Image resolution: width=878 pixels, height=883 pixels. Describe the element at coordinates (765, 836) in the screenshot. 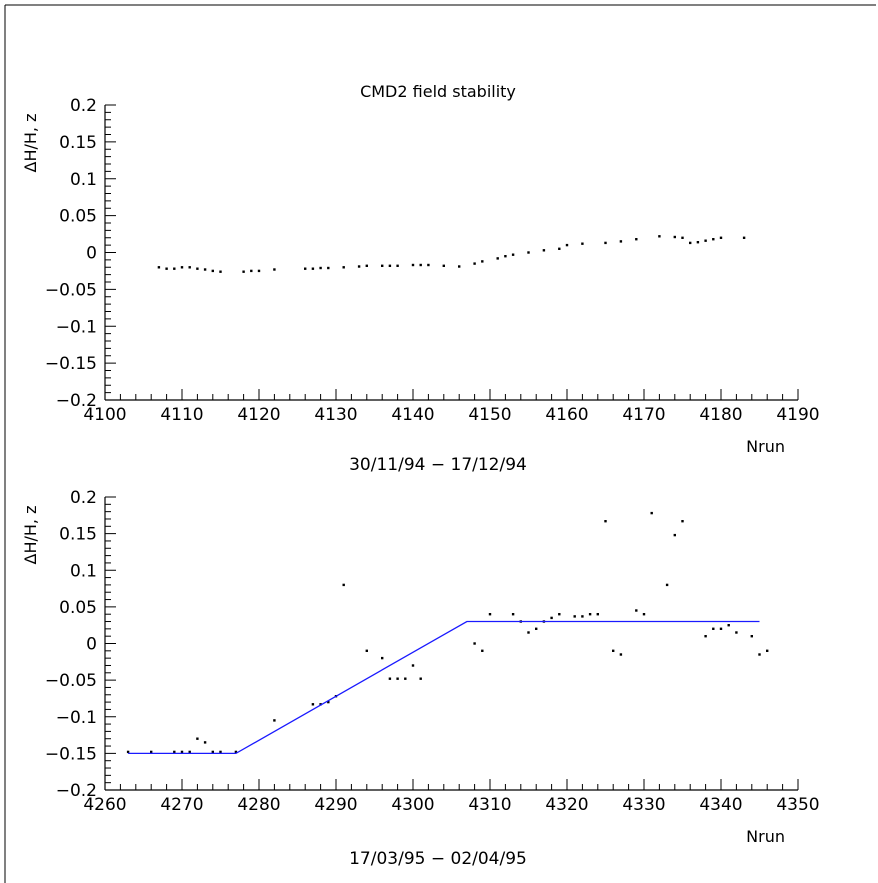

I see `chart-2-xlabel: Nrun` at that location.